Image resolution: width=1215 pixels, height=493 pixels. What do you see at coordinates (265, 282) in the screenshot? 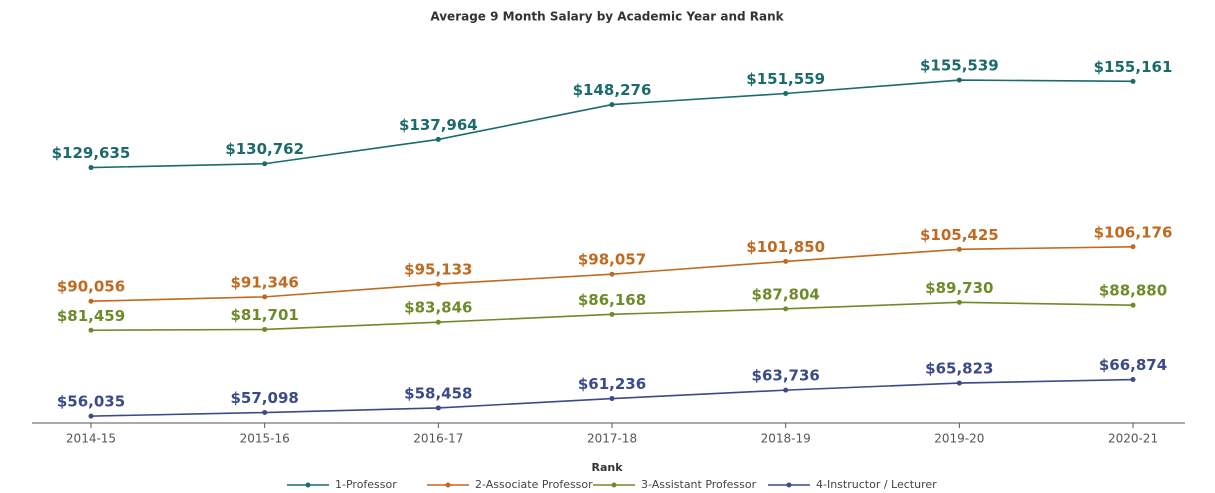
I see `value-label: $91,346` at bounding box center [265, 282].